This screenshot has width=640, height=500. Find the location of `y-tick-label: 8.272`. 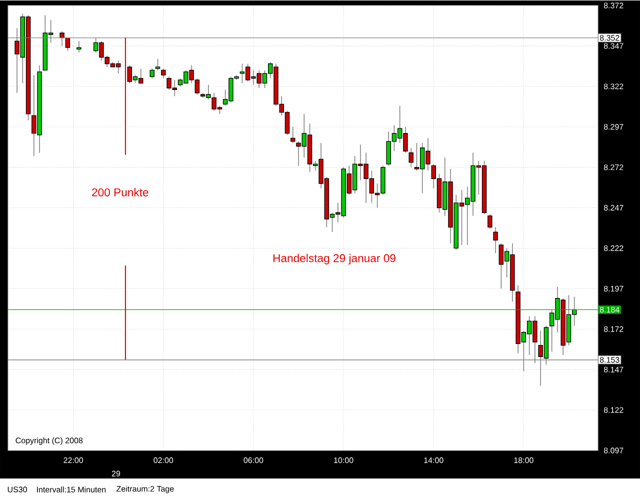

y-tick-label: 8.272 is located at coordinates (614, 167).